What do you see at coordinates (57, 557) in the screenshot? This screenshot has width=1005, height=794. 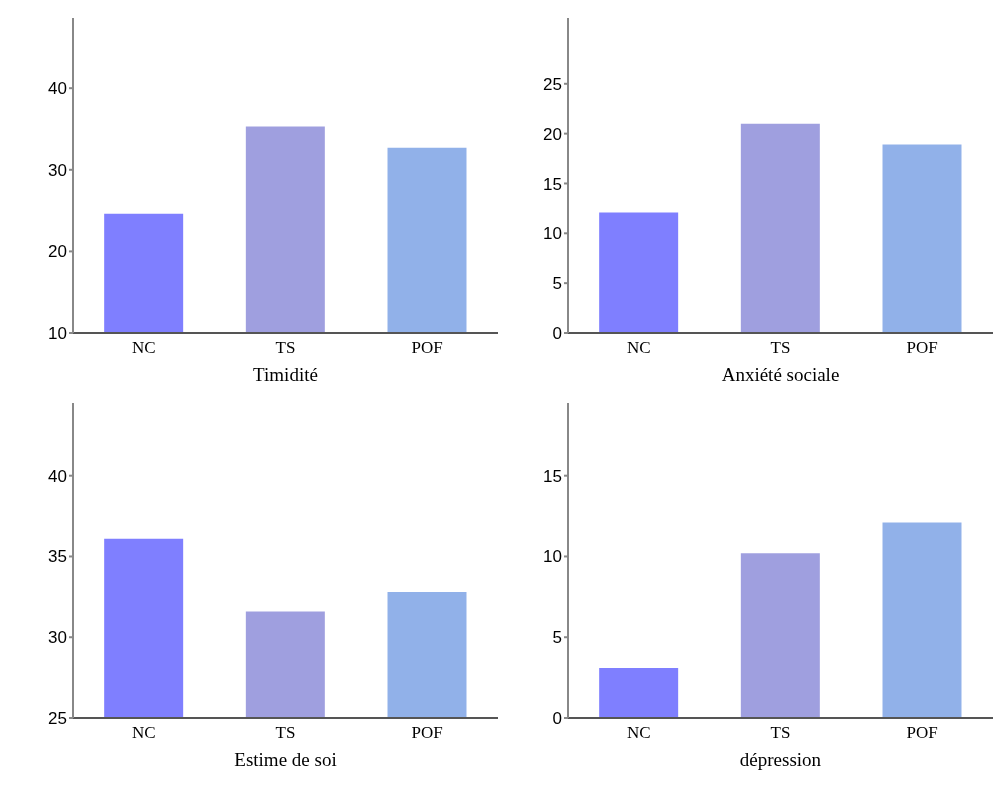 I see `y-tick-label: 35` at bounding box center [57, 557].